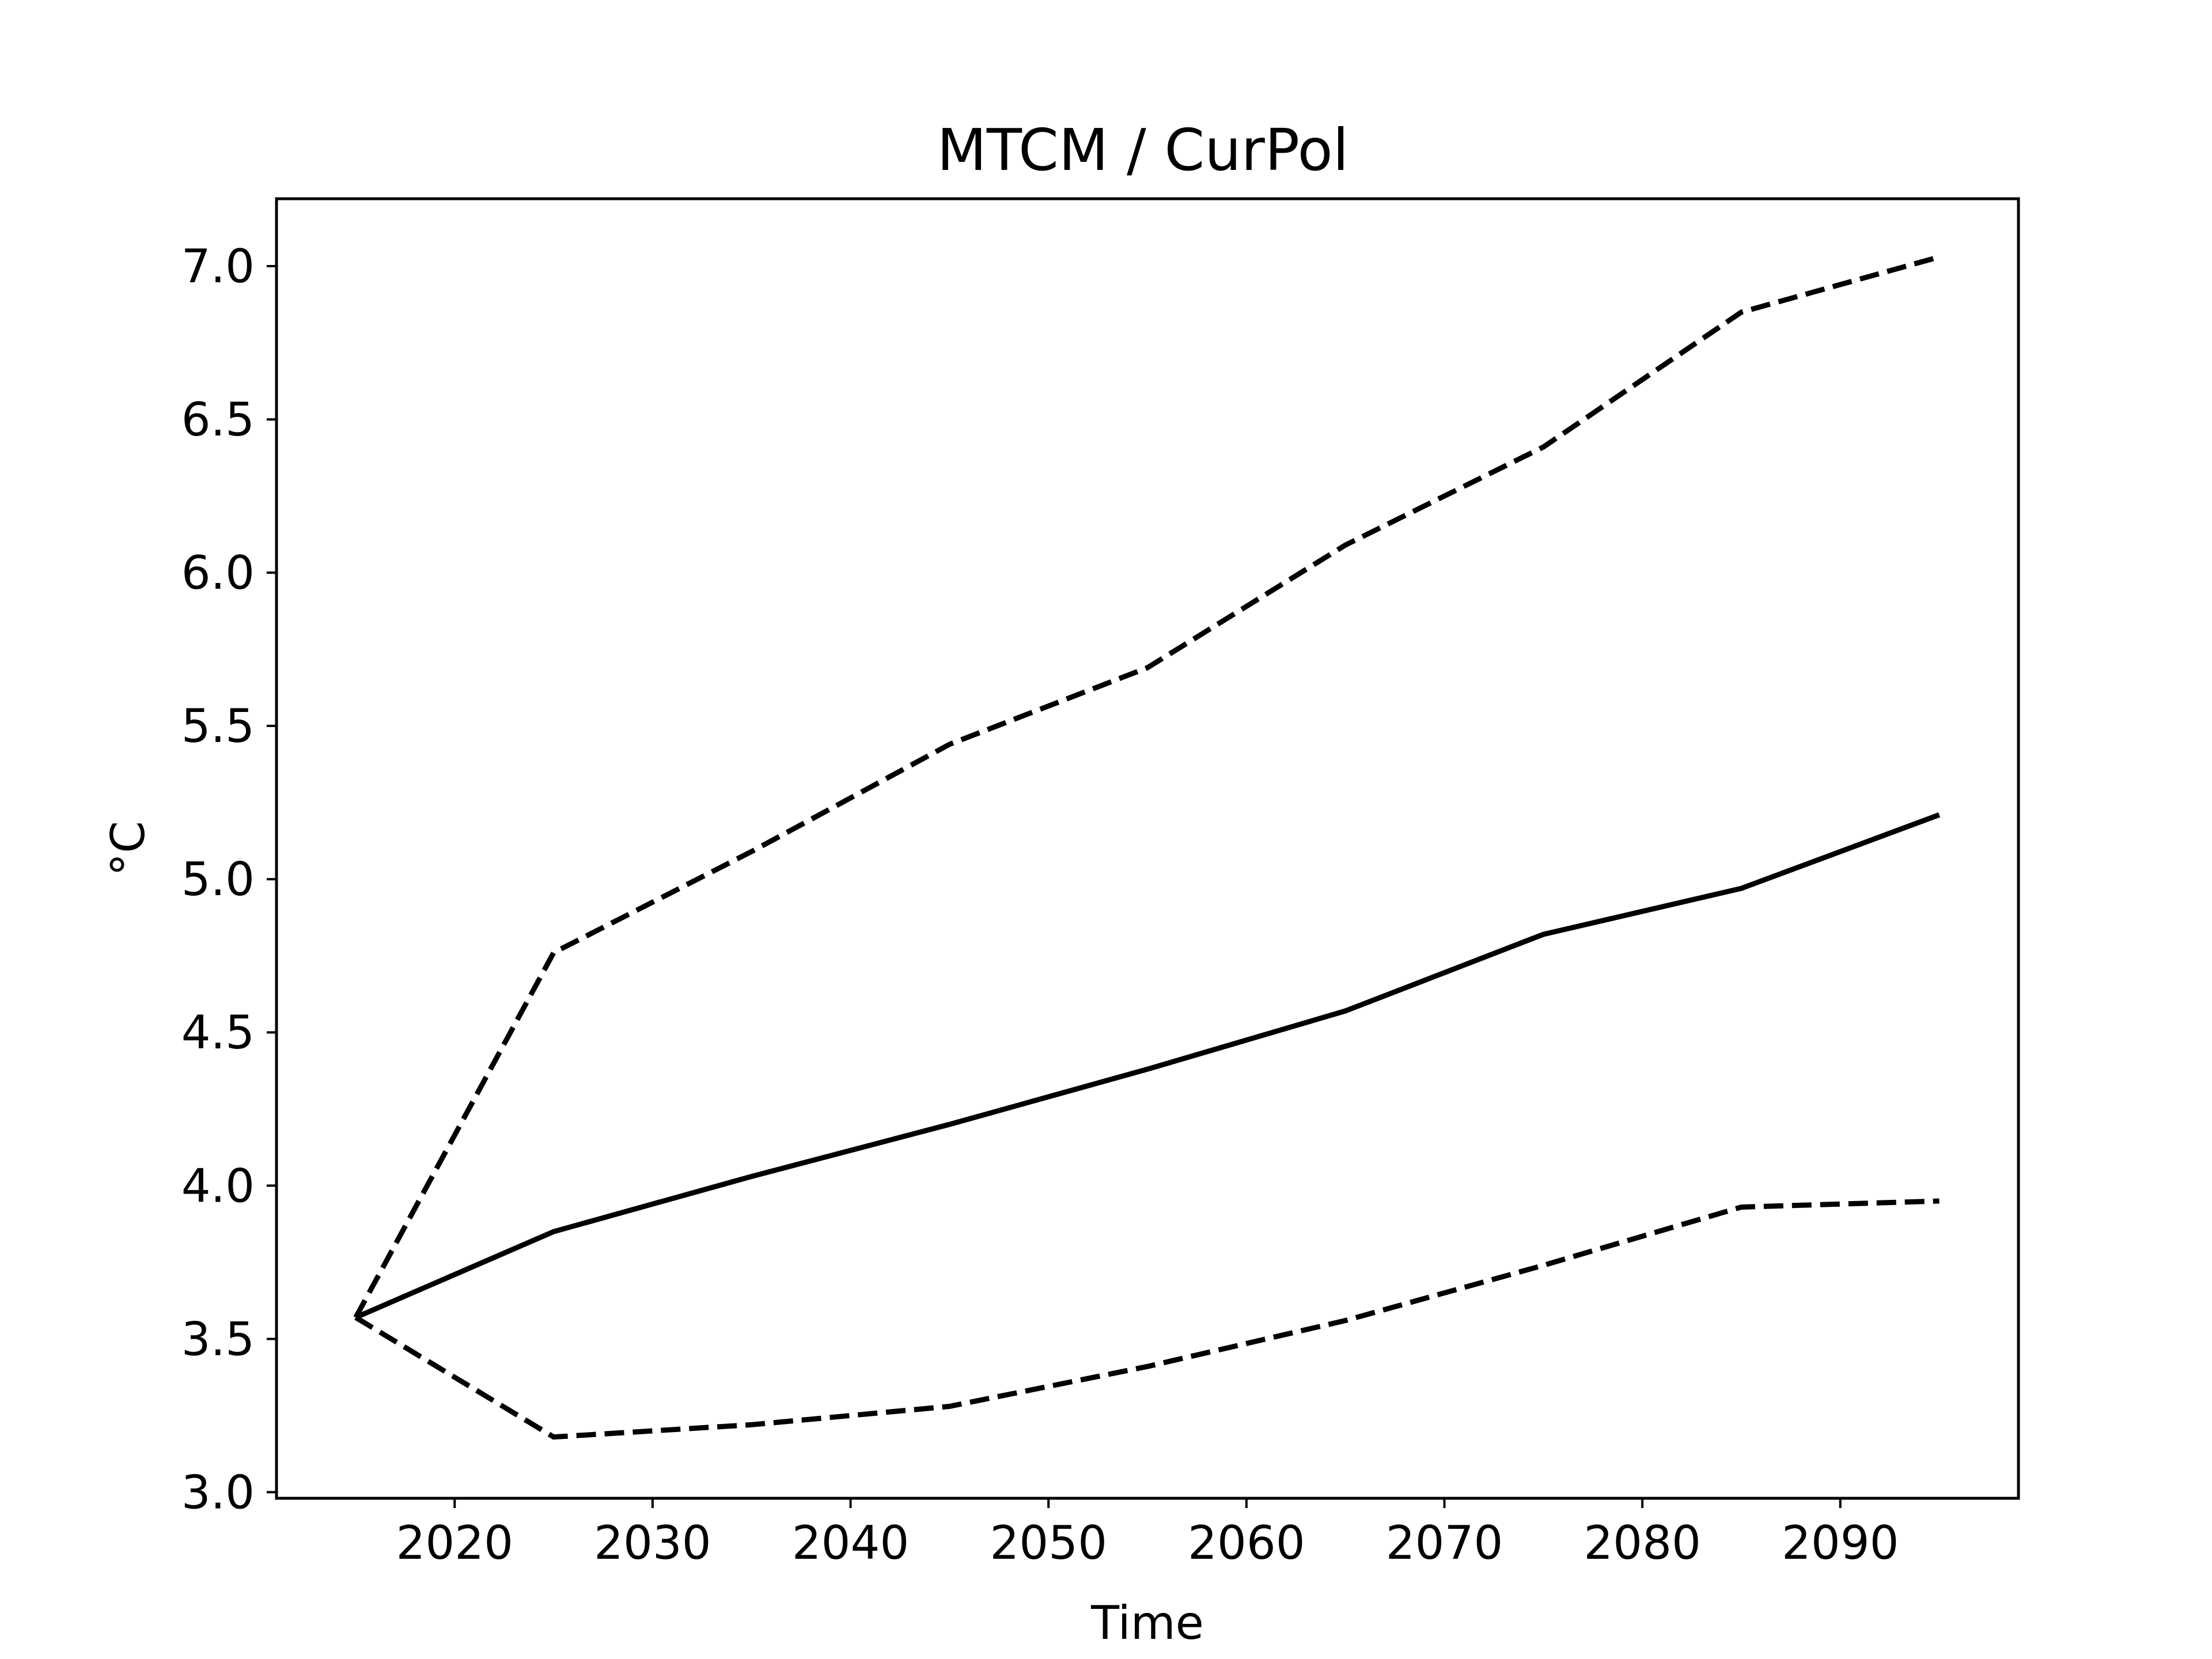 The image size is (2212, 1659). I want to click on y-tick-label: 7.0, so click(218, 266).